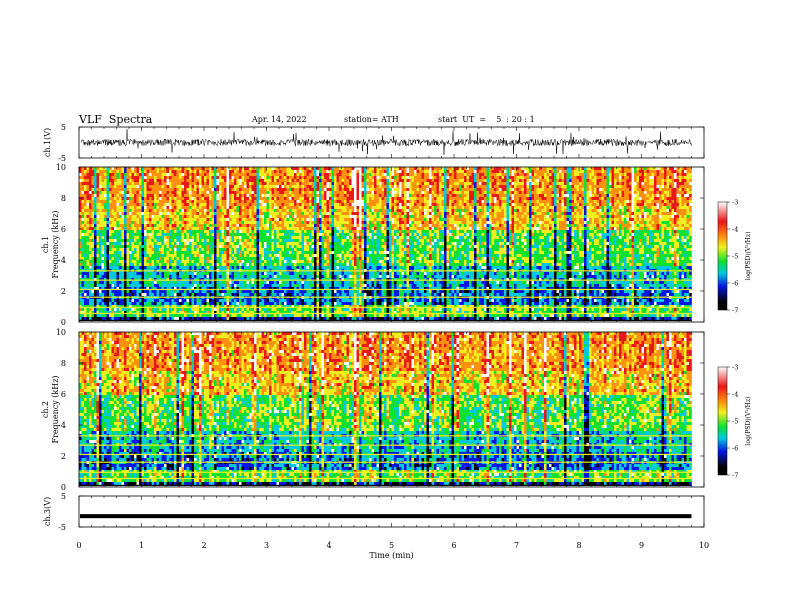 This screenshot has height=612, width=792. I want to click on x-tick-label: 1, so click(141, 545).